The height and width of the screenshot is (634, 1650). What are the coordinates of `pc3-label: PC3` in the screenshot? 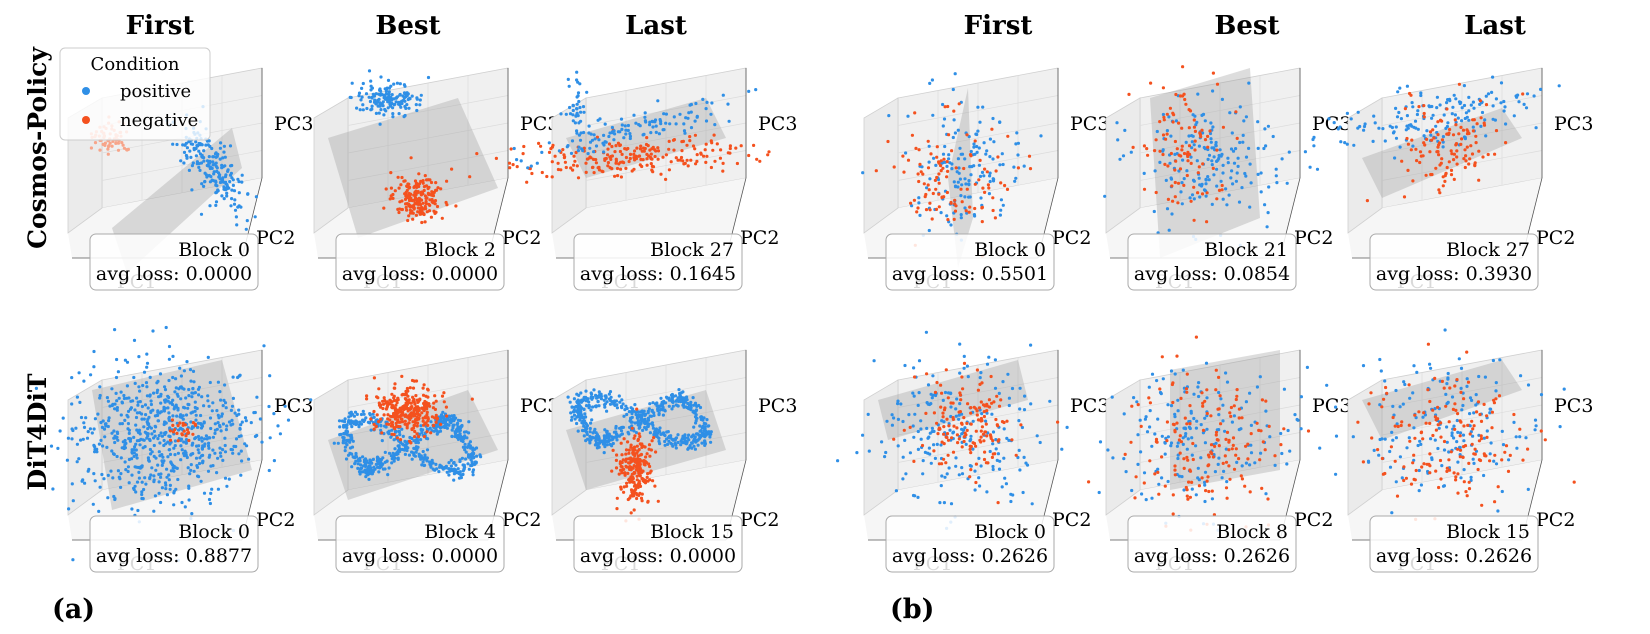 It's located at (777, 124).